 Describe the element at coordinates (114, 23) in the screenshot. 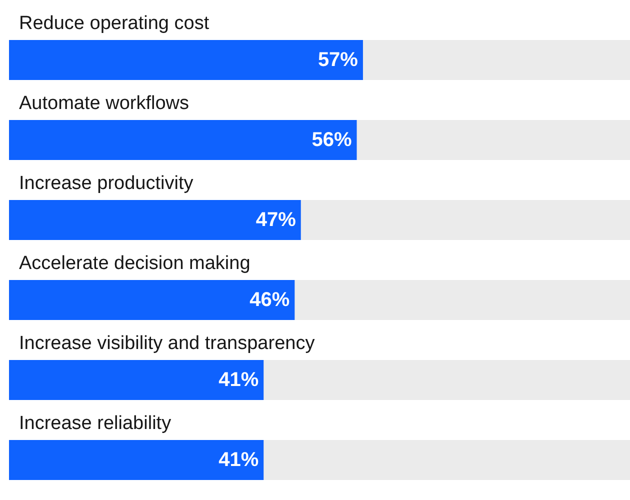

I see `y-tick-label: Reduce operating cost` at that location.